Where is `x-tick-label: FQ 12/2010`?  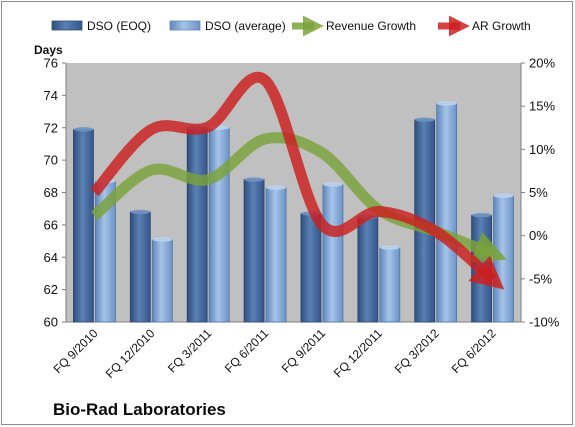 x-tick-label: FQ 12/2010 is located at coordinates (130, 353).